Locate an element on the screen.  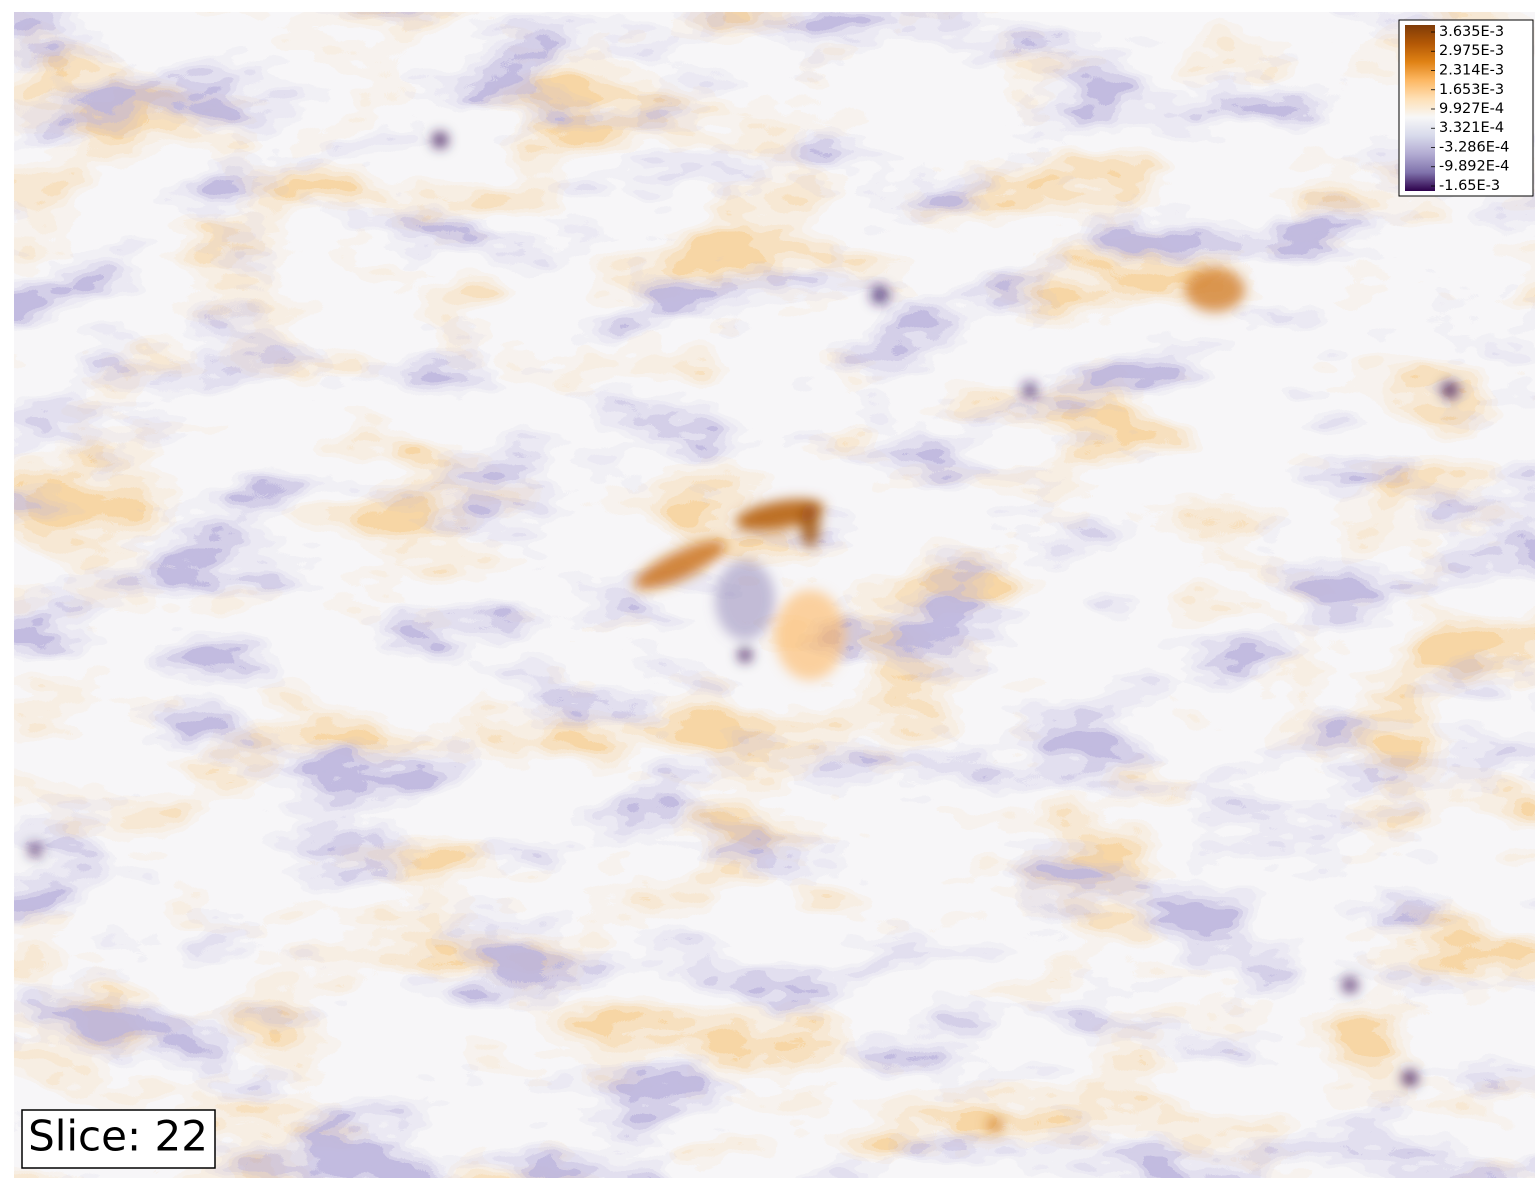
colorbar-tick-label: 3.635E-3 is located at coordinates (1471, 32).